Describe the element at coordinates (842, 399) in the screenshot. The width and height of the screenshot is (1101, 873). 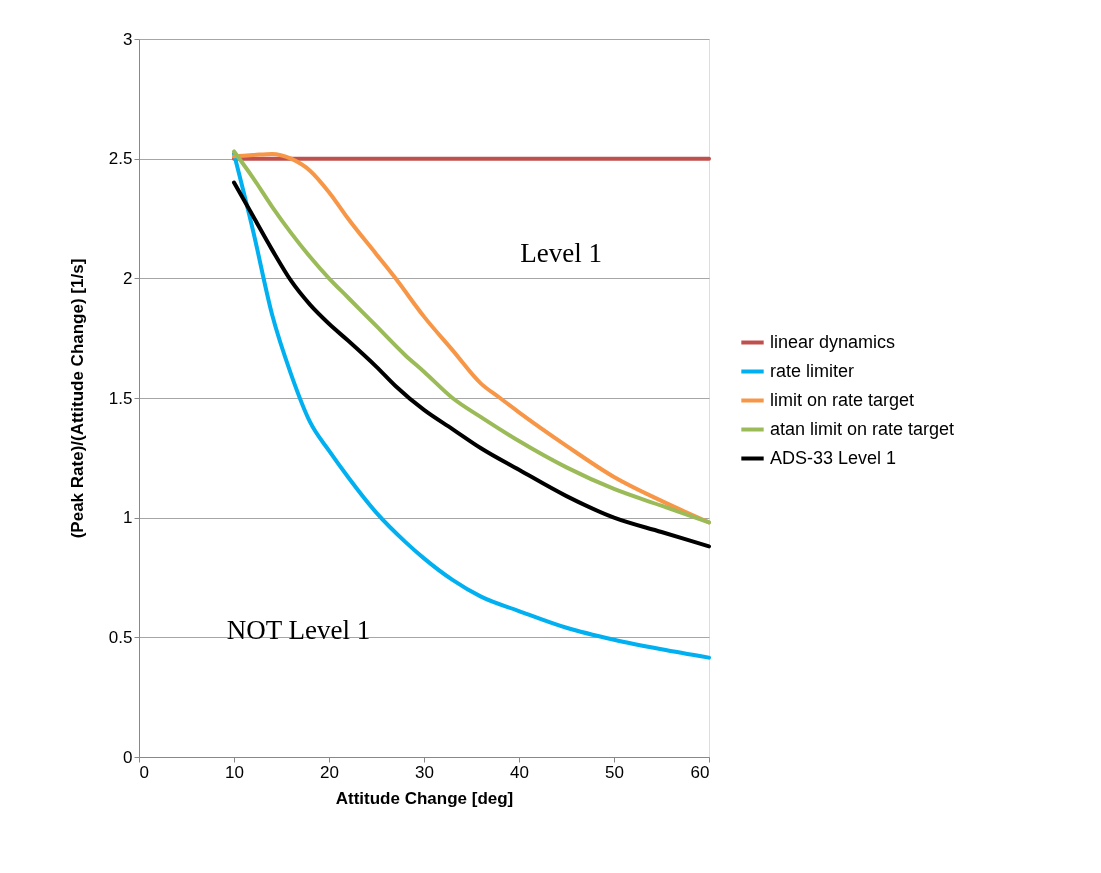
I see `legend-label: limit on rate target` at that location.